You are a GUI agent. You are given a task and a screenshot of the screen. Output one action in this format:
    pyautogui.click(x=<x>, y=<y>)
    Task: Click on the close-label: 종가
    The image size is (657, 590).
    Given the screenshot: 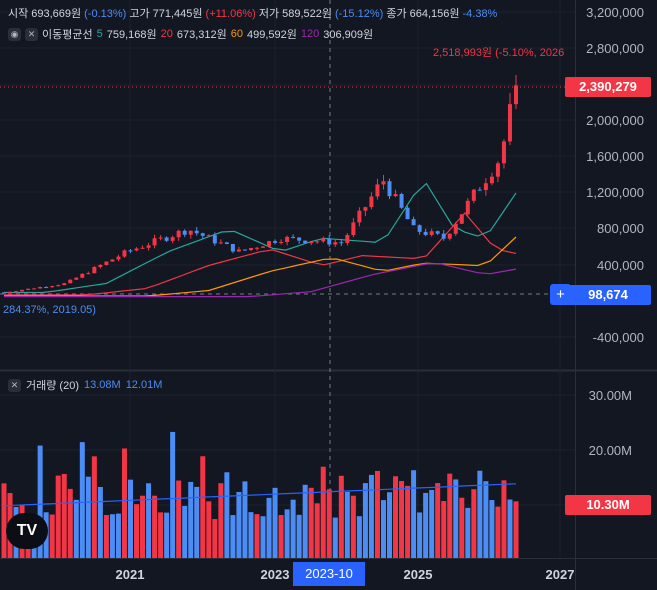 What is the action you would take?
    pyautogui.click(x=396, y=14)
    